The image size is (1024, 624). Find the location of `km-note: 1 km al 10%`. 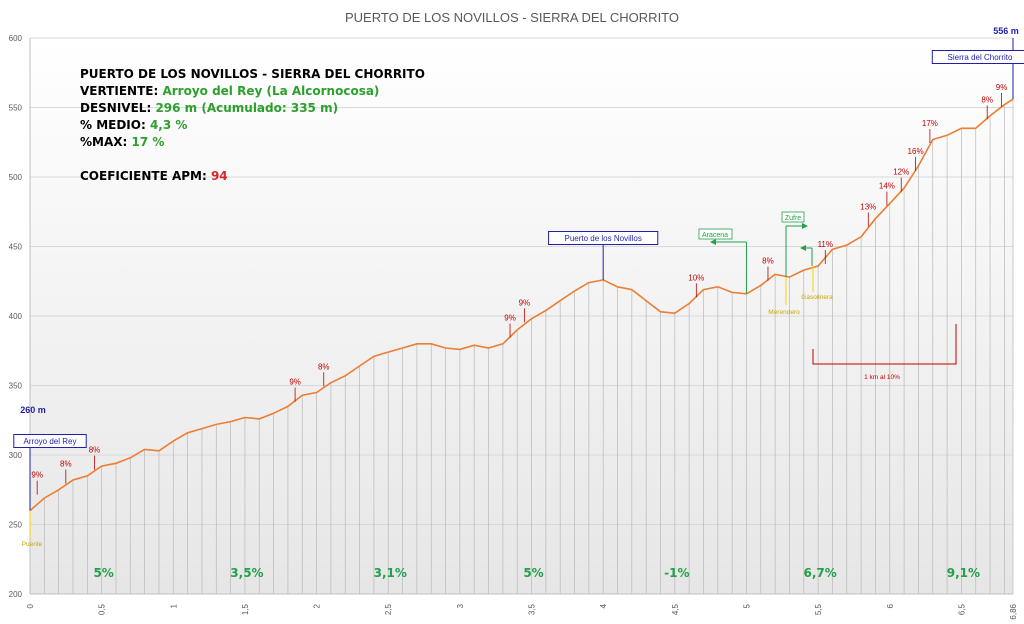

km-note: 1 km al 10% is located at coordinates (882, 377).